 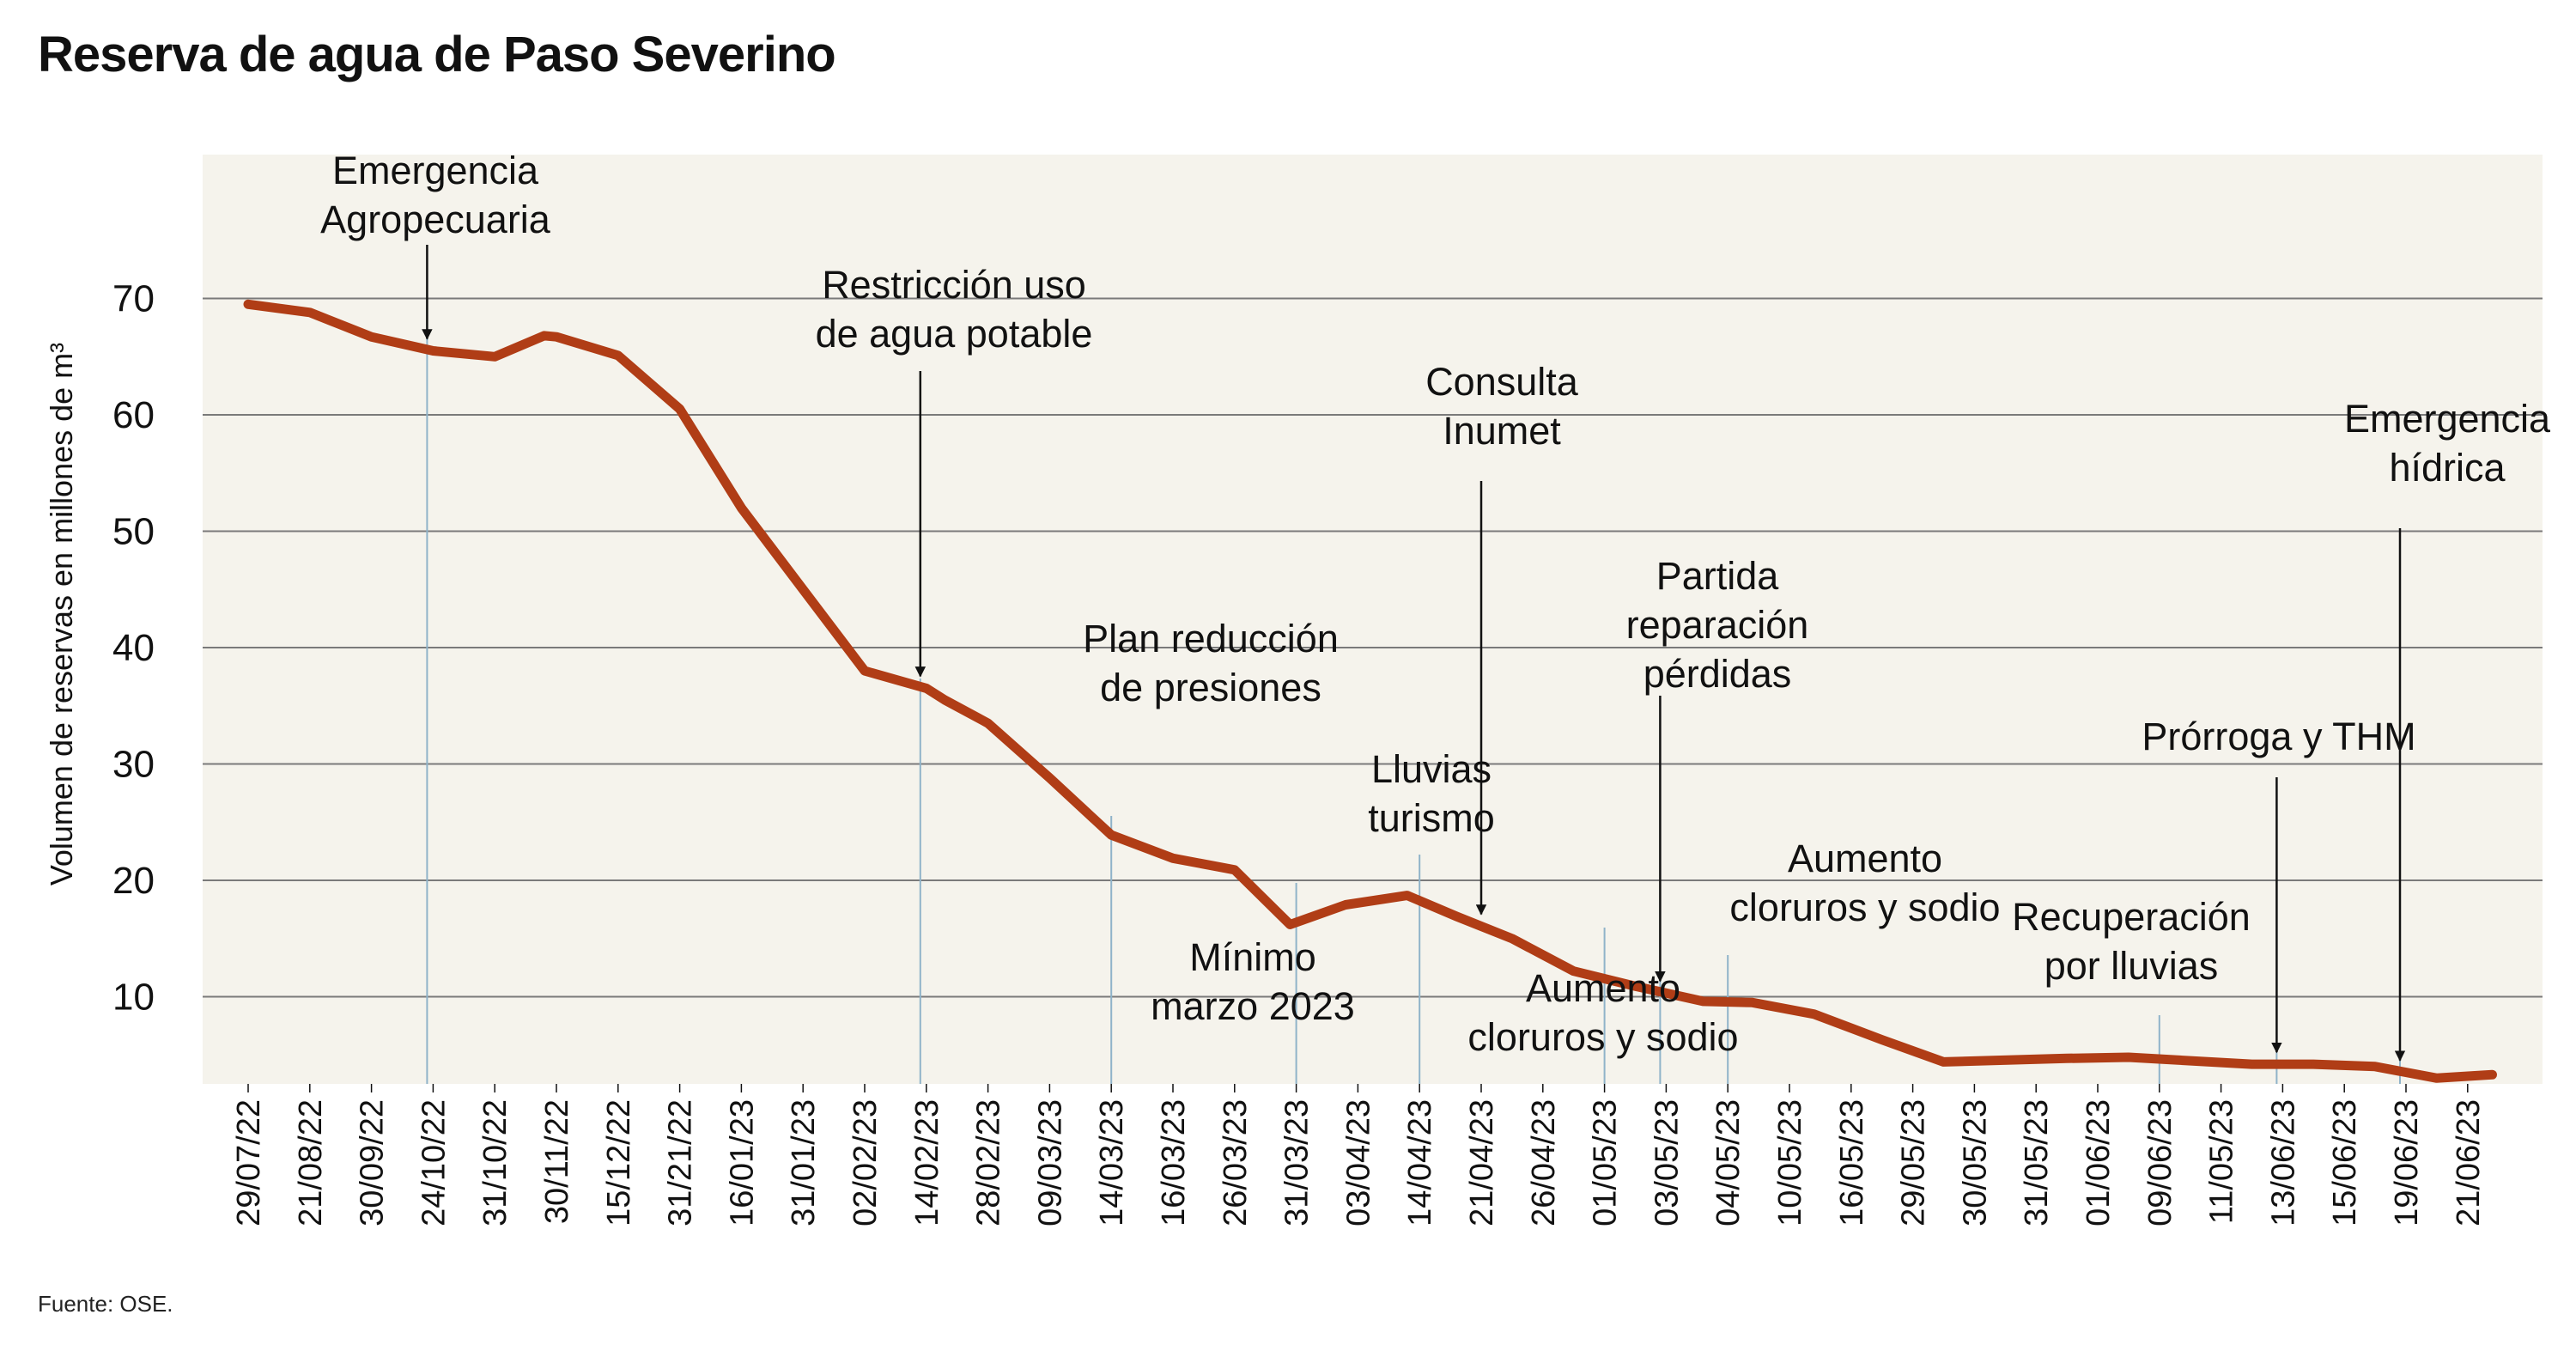 I want to click on annotation-label: Partida reparación pérdidas, so click(x=1718, y=625).